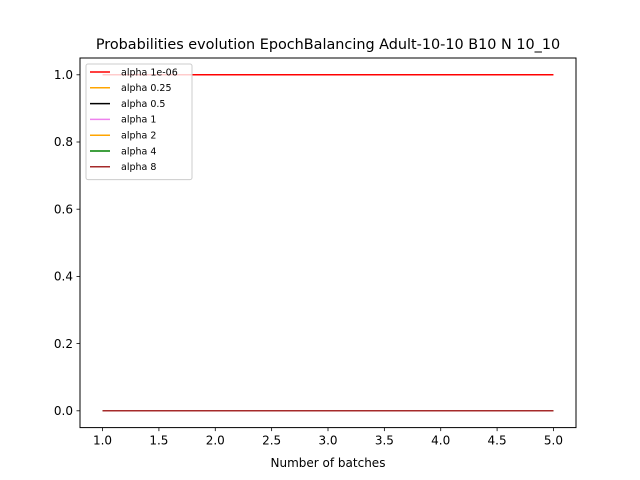  Describe the element at coordinates (63, 277) in the screenshot. I see `y-tick-label: 0.4` at that location.